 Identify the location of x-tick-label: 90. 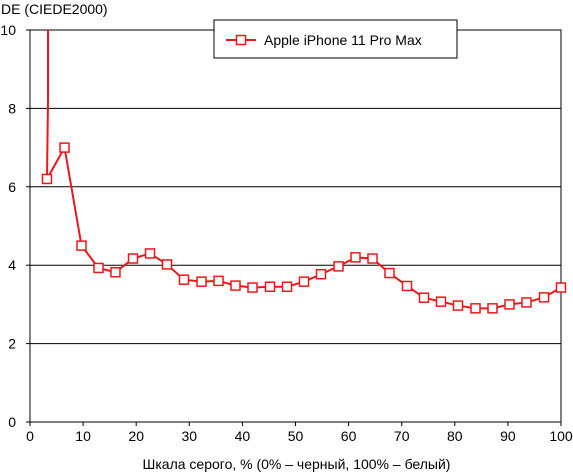
(508, 436).